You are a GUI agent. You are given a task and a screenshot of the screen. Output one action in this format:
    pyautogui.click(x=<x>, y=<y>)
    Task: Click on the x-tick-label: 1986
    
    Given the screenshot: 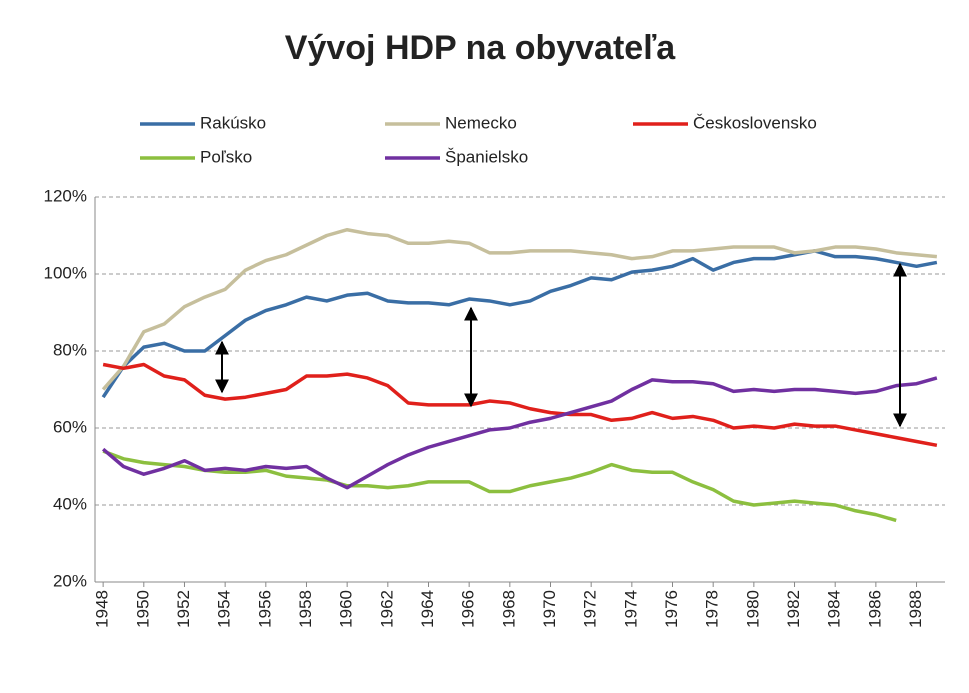 What is the action you would take?
    pyautogui.click(x=874, y=609)
    